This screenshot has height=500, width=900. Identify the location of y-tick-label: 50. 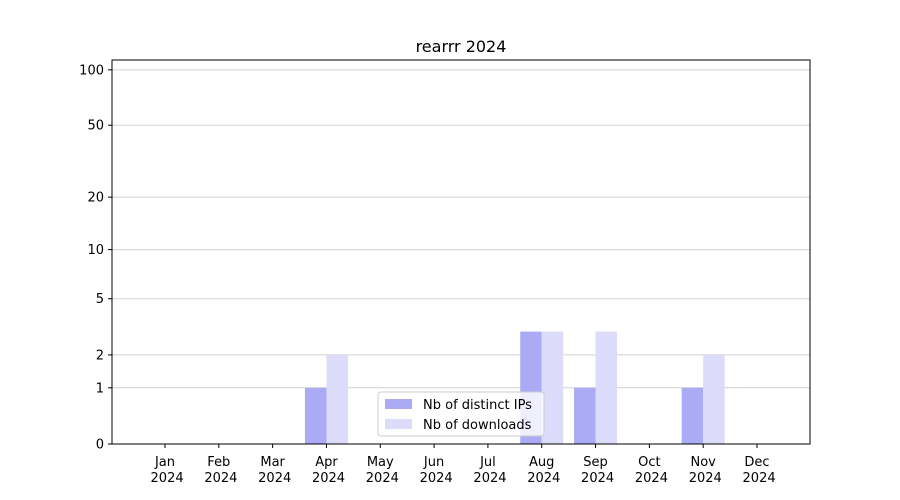
(95, 126).